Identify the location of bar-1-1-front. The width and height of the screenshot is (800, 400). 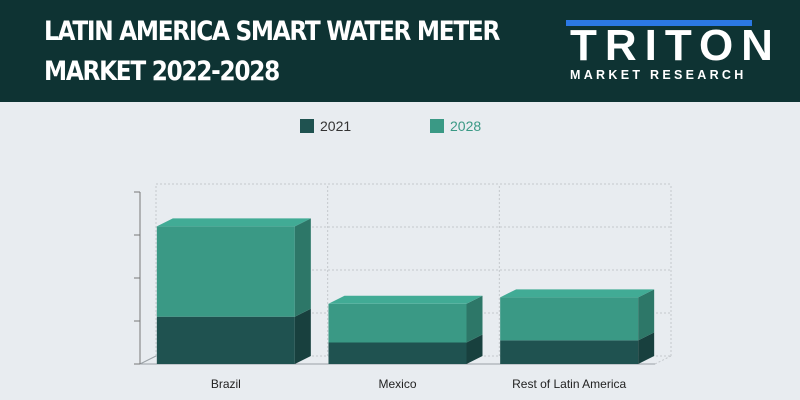
(397, 323).